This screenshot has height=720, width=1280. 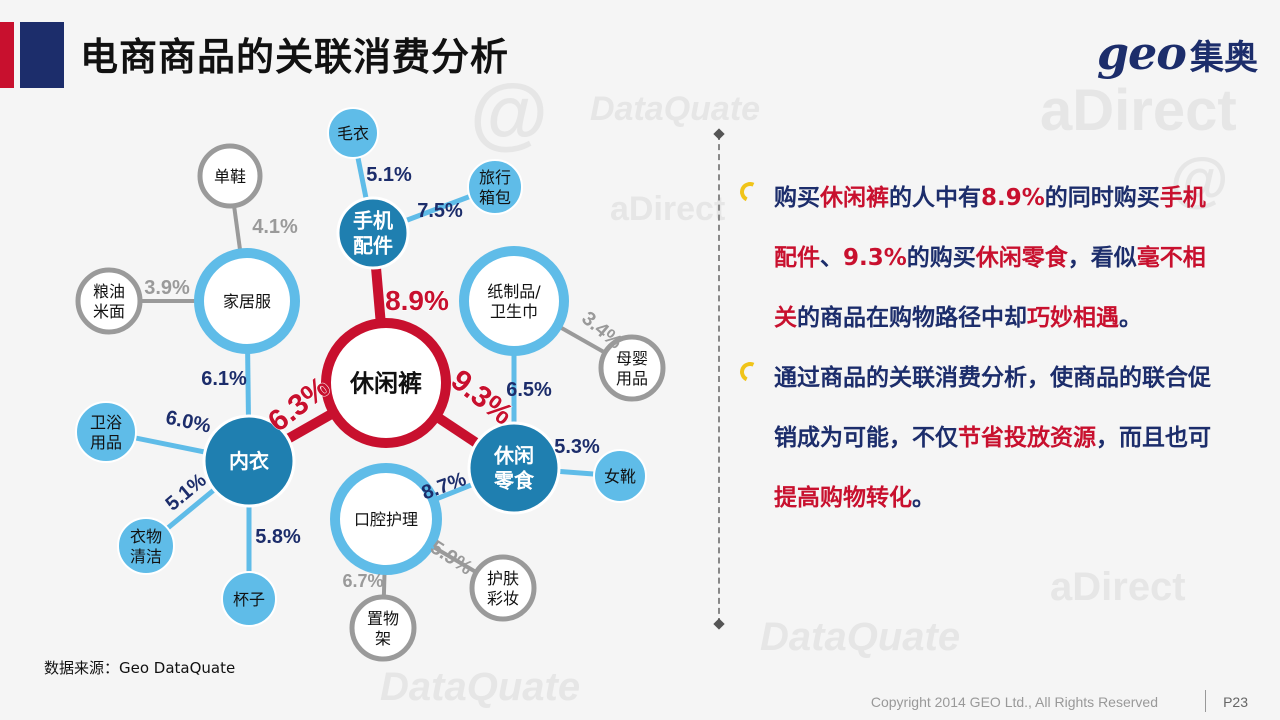 What do you see at coordinates (1013, 198) in the screenshot?
I see `highlight-text: 8.9%` at bounding box center [1013, 198].